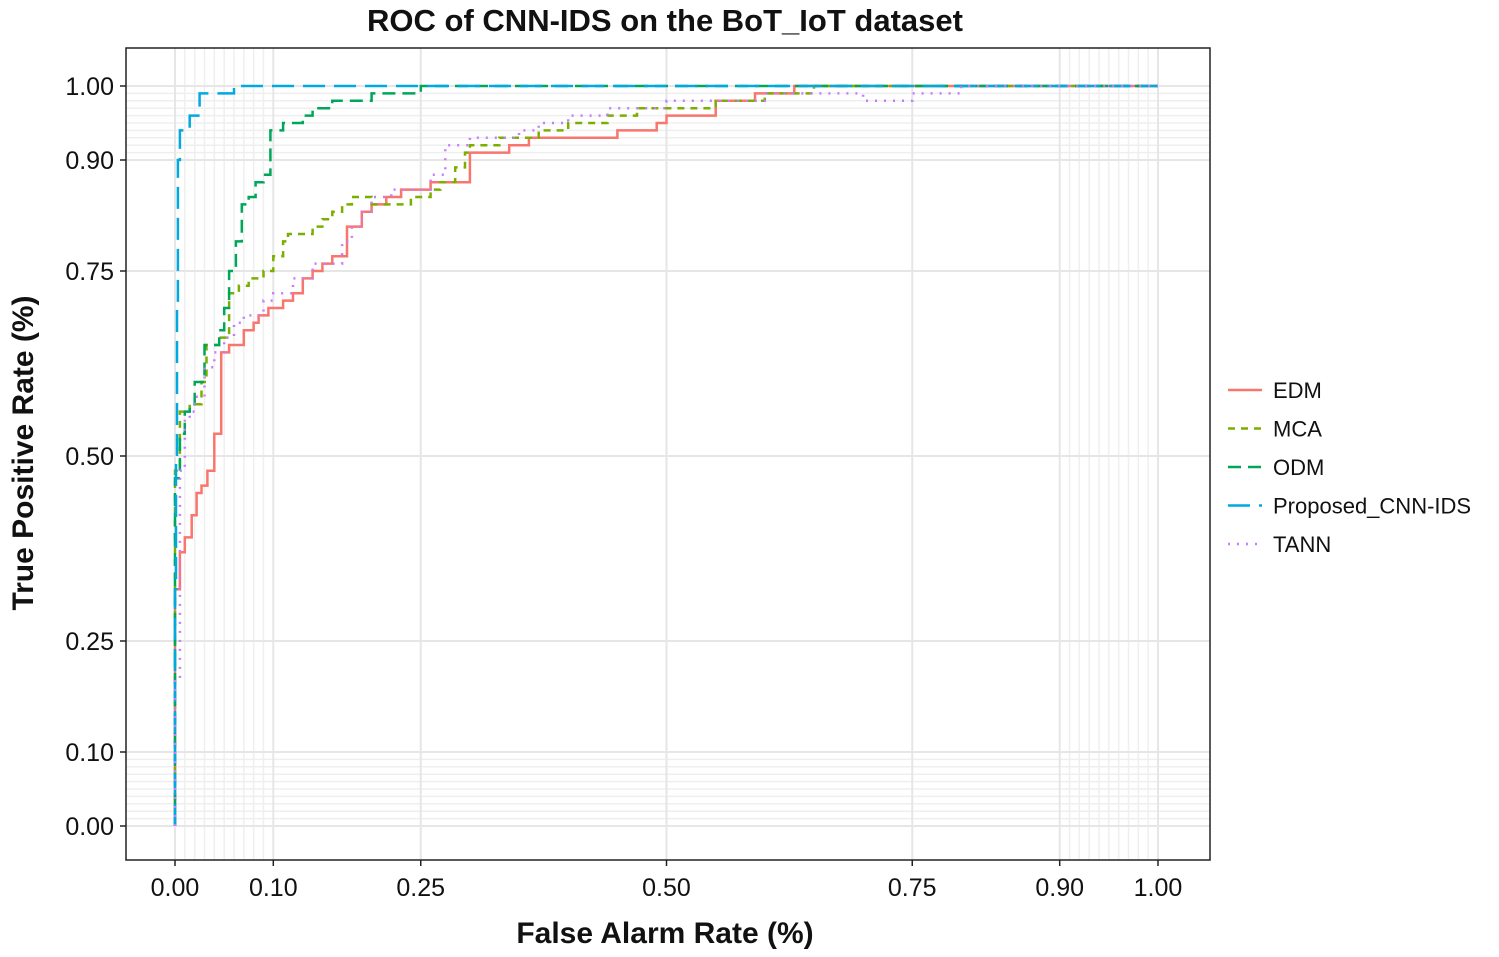  Describe the element at coordinates (89, 827) in the screenshot. I see `y-tick-label-0: 0.00` at that location.